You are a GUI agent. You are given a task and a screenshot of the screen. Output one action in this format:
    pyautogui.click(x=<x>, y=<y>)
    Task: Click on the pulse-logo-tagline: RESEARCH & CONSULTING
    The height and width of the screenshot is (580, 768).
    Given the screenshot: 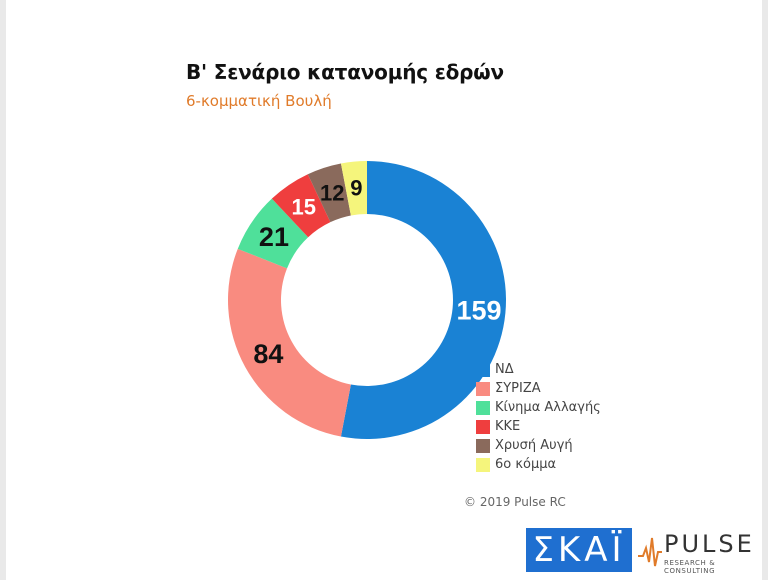 What is the action you would take?
    pyautogui.click(x=690, y=567)
    